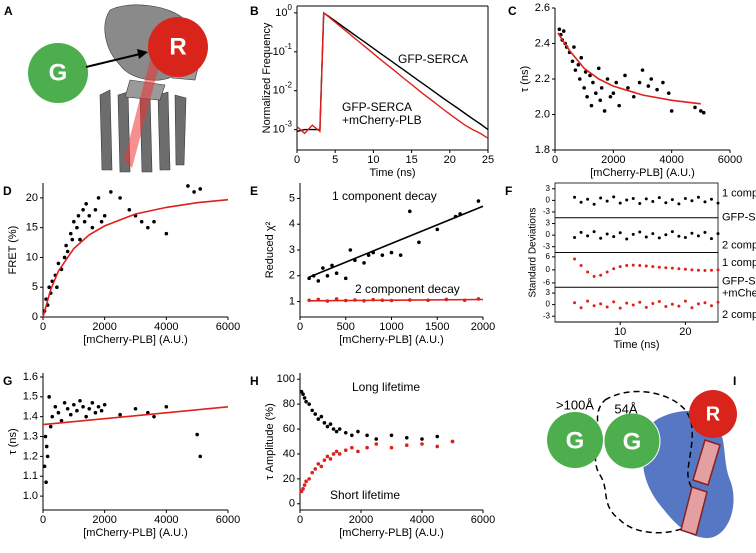 This screenshot has width=756, height=553. What do you see at coordinates (411, 160) in the screenshot?
I see `x-tick-label: 15` at bounding box center [411, 160].